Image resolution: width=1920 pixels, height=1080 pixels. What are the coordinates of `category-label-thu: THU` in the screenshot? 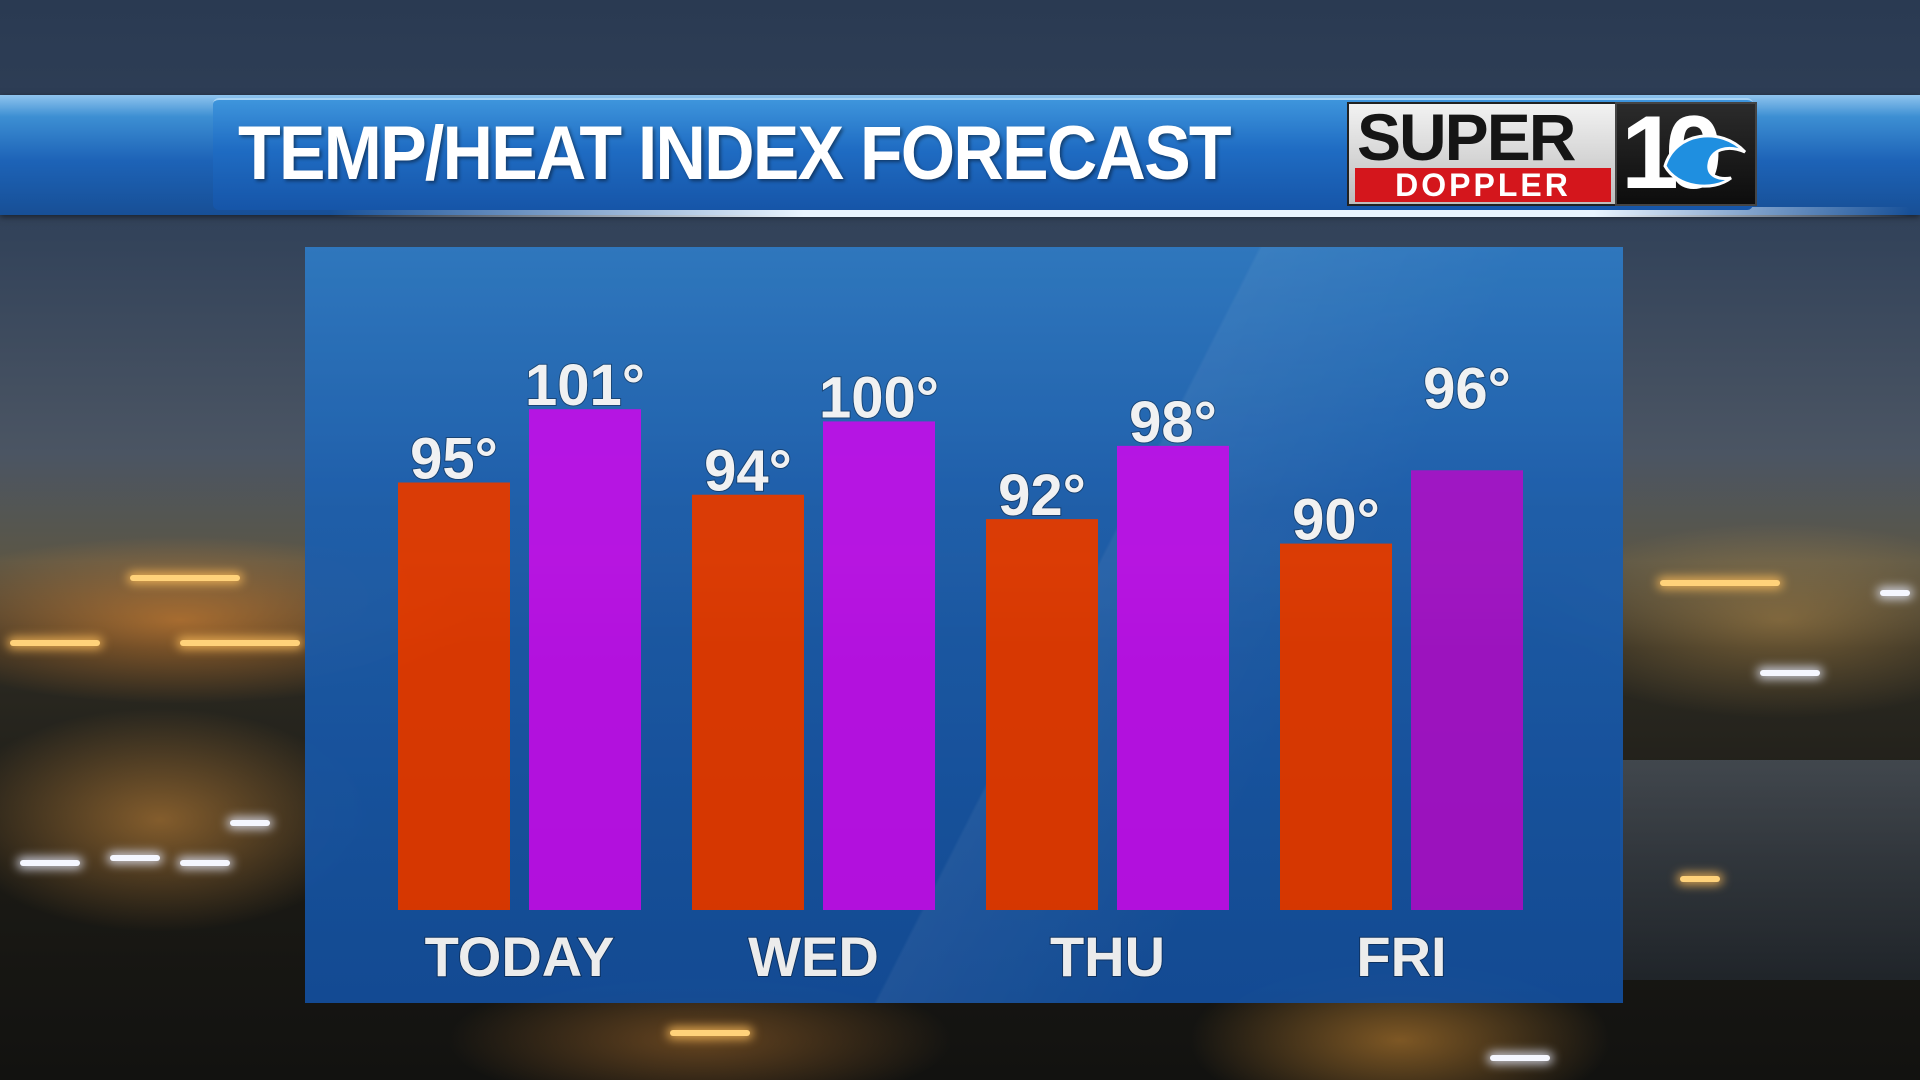 It's located at (1107, 956).